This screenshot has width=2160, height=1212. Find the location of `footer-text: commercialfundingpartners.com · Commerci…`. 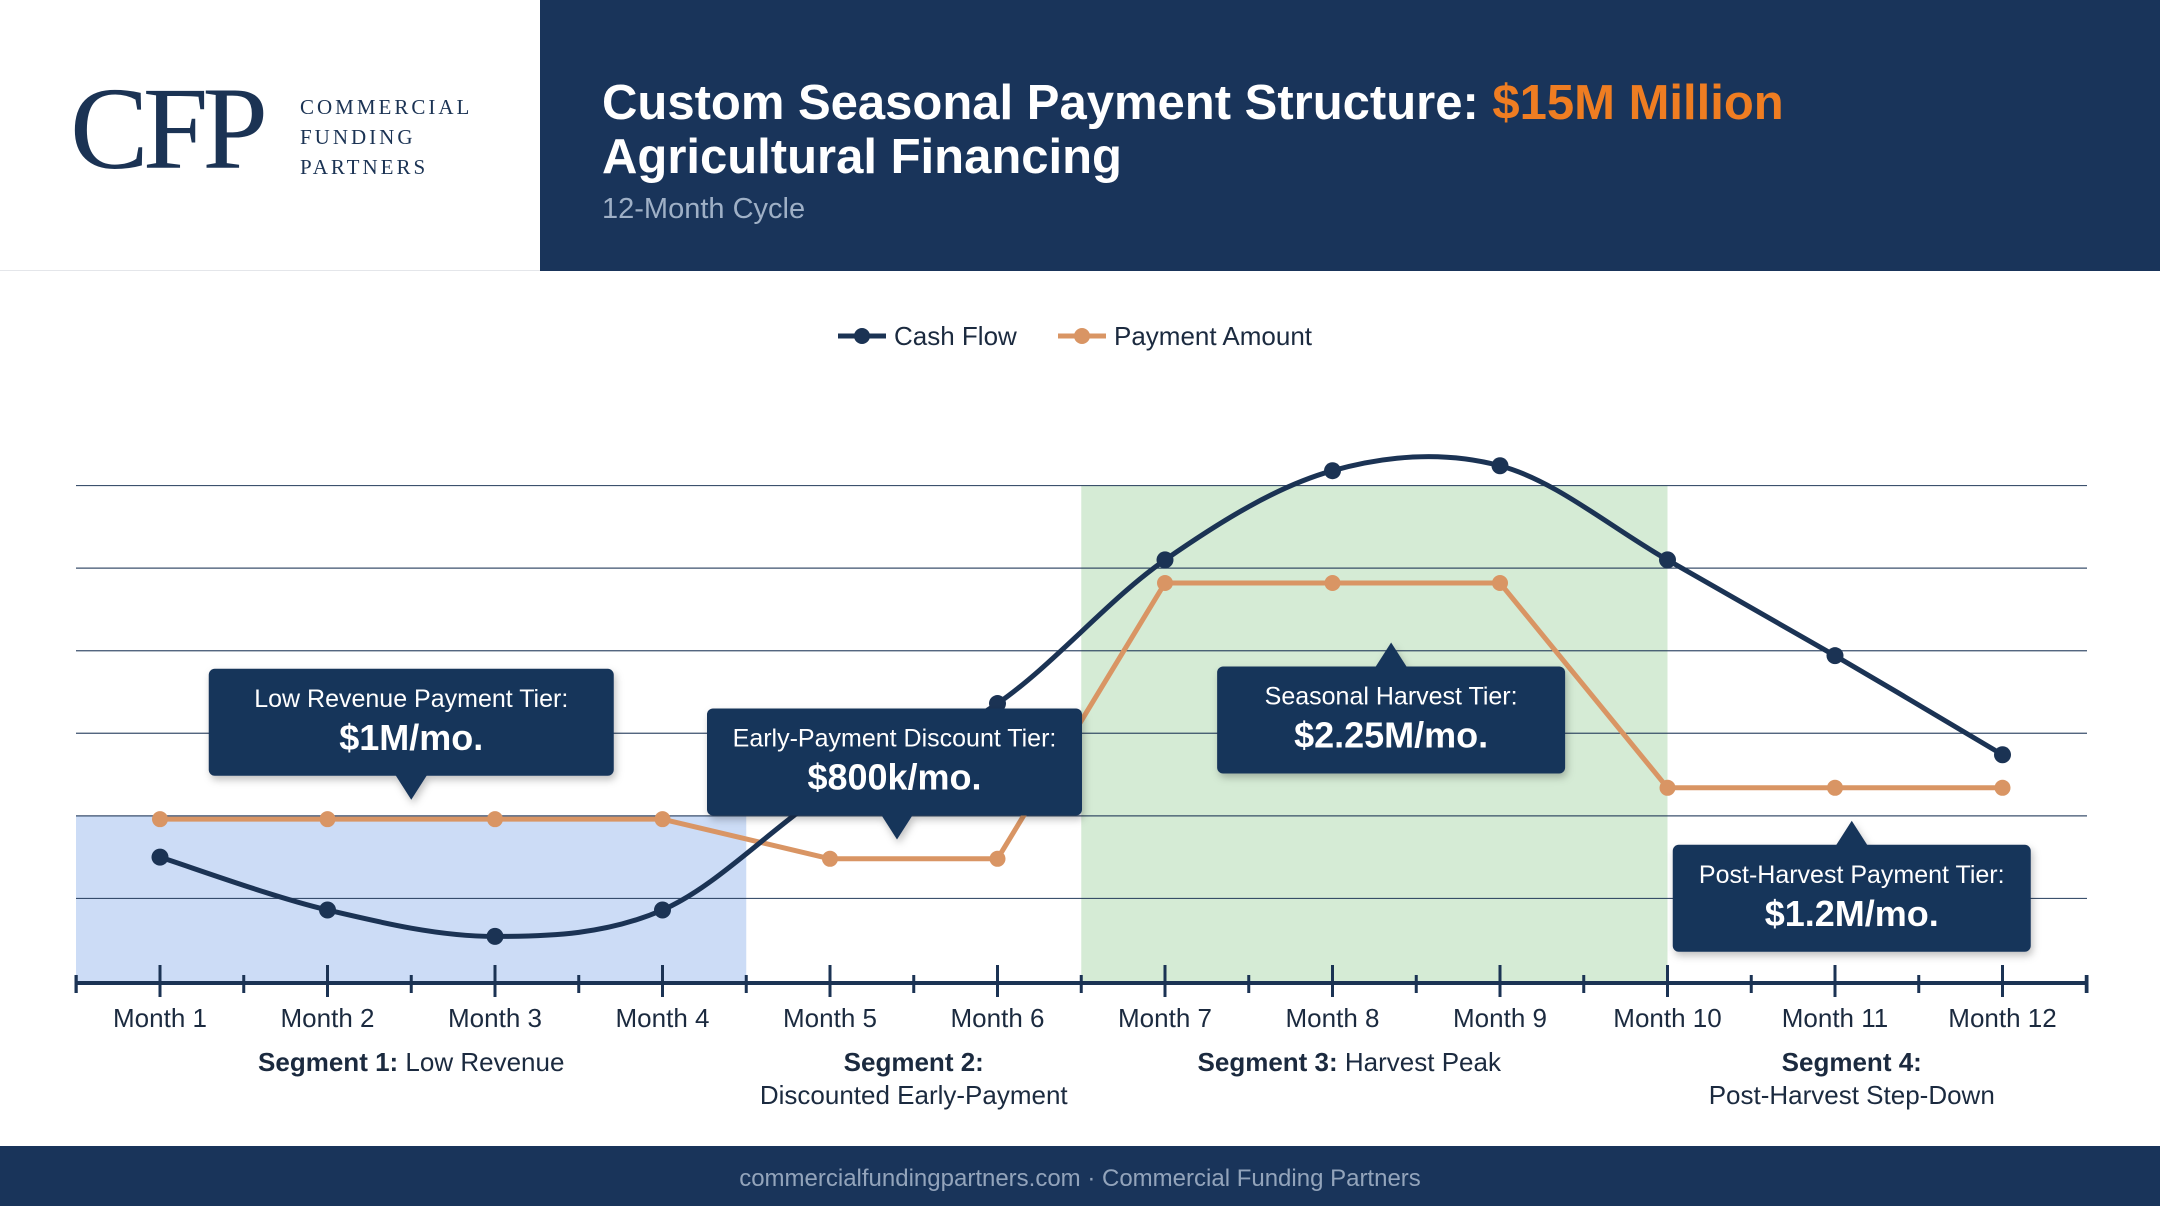

footer-text: commercialfundingpartners.com · Commerci… is located at coordinates (1080, 1178).